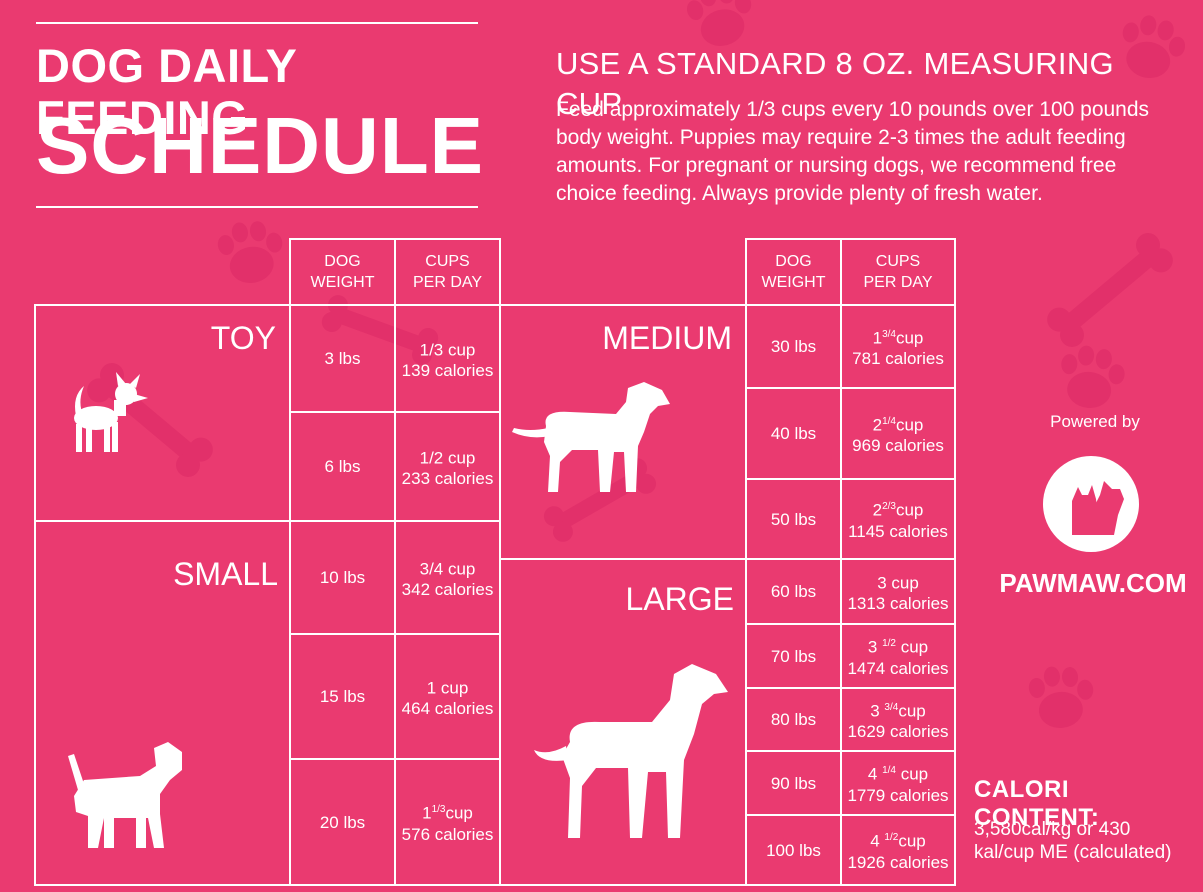  Describe the element at coordinates (679, 599) in the screenshot. I see `category-large-label: LARGE` at that location.